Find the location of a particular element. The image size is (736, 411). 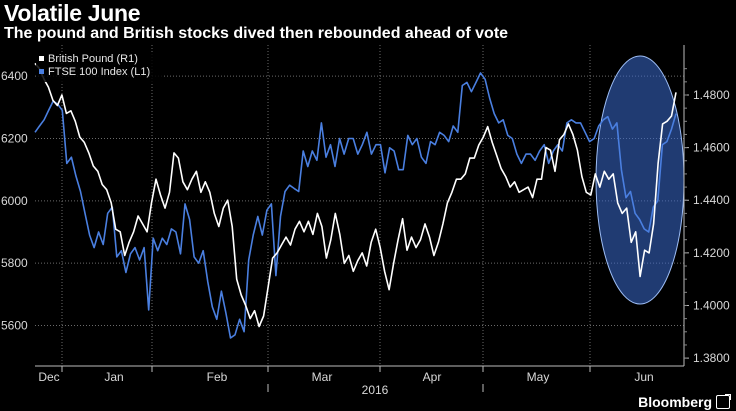

right-axis-tick-label: 1.4600 is located at coordinates (711, 148).